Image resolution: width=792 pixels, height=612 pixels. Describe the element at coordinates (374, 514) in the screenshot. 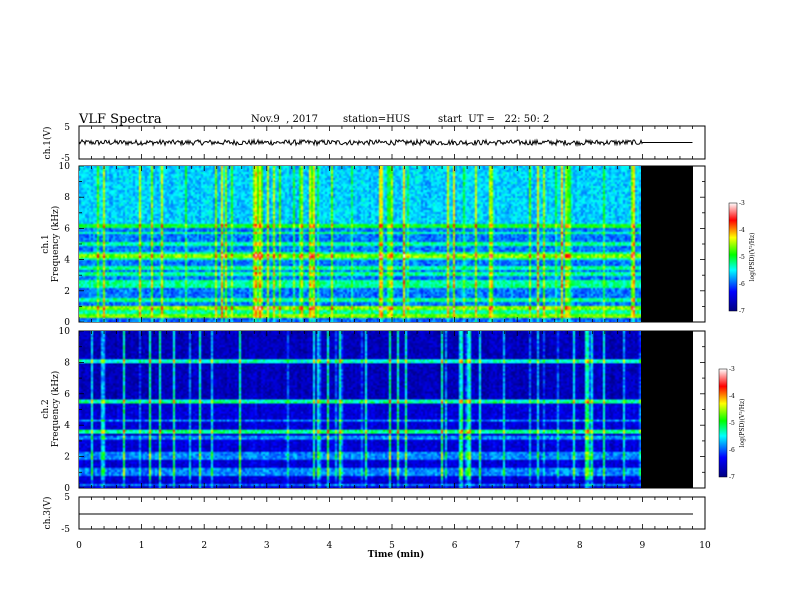

I see `ch3-waveform-panel: 5 -5 ch.3(V)` at that location.